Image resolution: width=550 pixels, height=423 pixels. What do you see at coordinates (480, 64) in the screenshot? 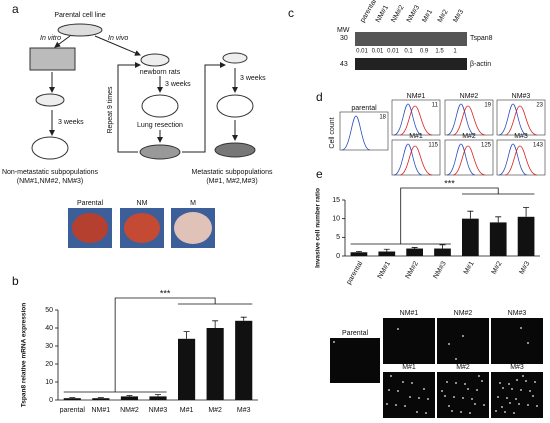
I see `band-label: β-actin` at bounding box center [480, 64].